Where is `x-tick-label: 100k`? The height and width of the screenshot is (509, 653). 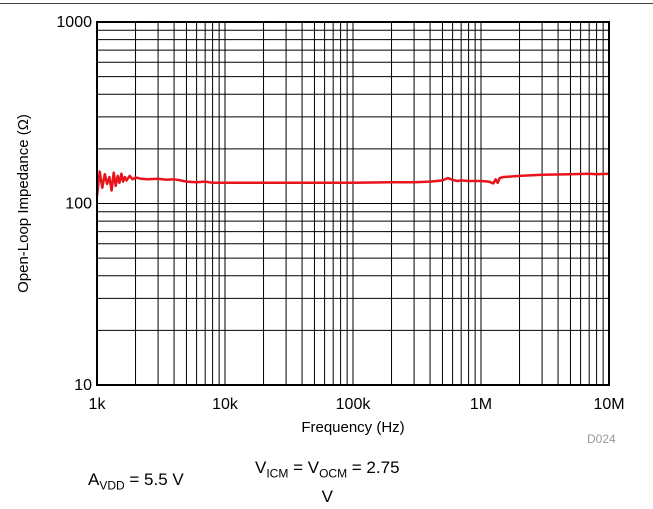 x-tick-label: 100k is located at coordinates (354, 404).